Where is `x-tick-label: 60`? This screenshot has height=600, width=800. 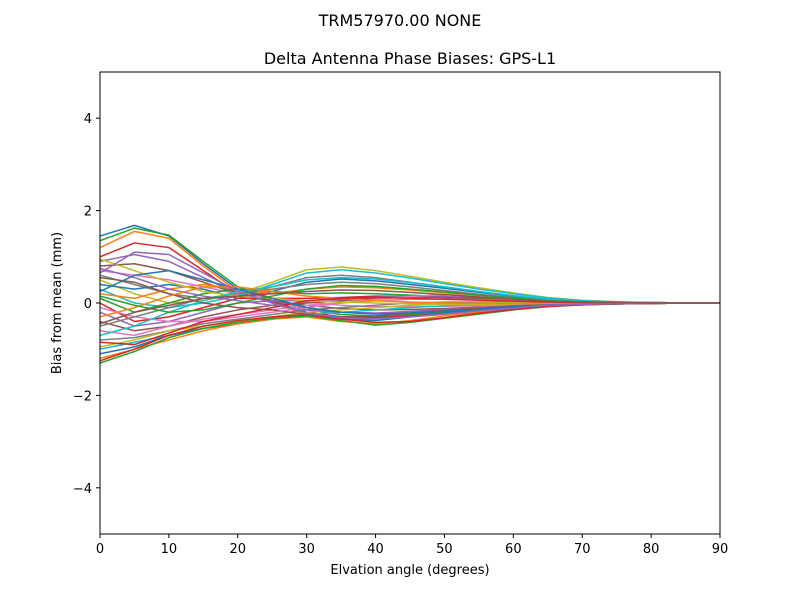
x-tick-label: 60 is located at coordinates (513, 549).